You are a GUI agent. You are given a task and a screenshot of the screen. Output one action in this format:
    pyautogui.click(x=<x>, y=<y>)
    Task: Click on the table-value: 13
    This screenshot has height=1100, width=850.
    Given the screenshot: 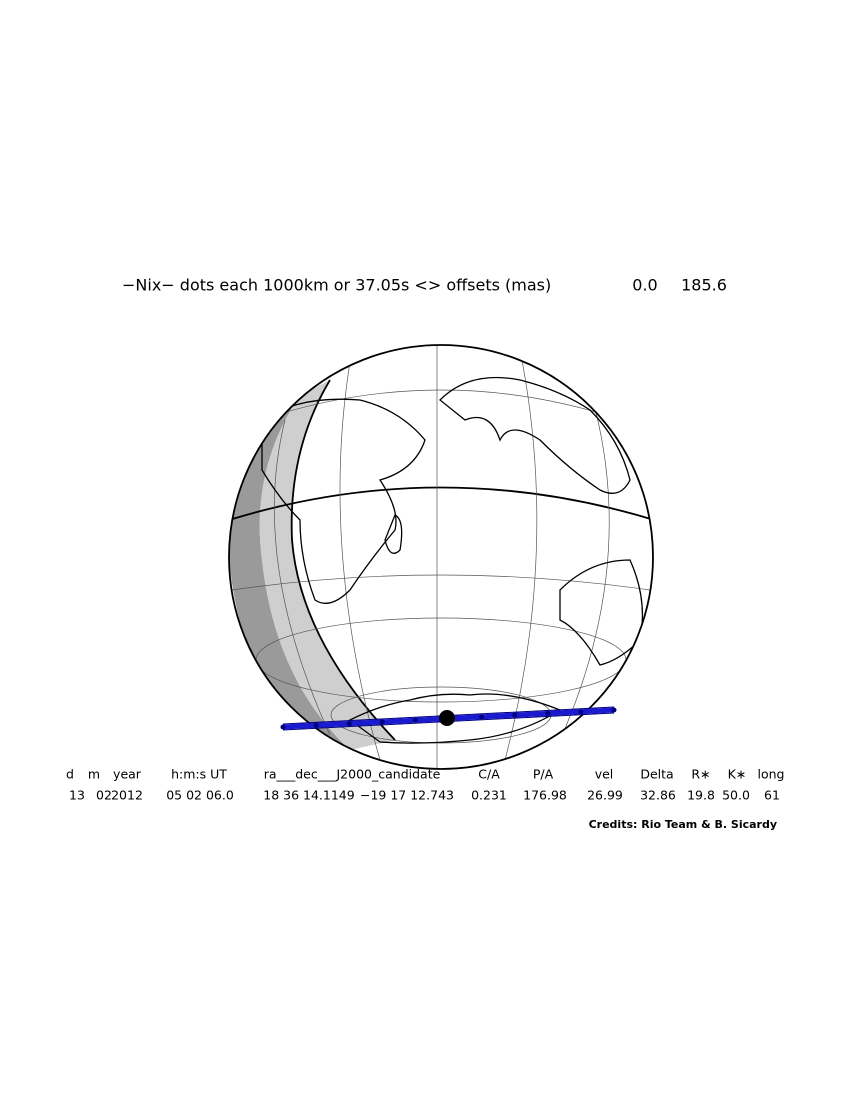 What is the action you would take?
    pyautogui.click(x=77, y=795)
    